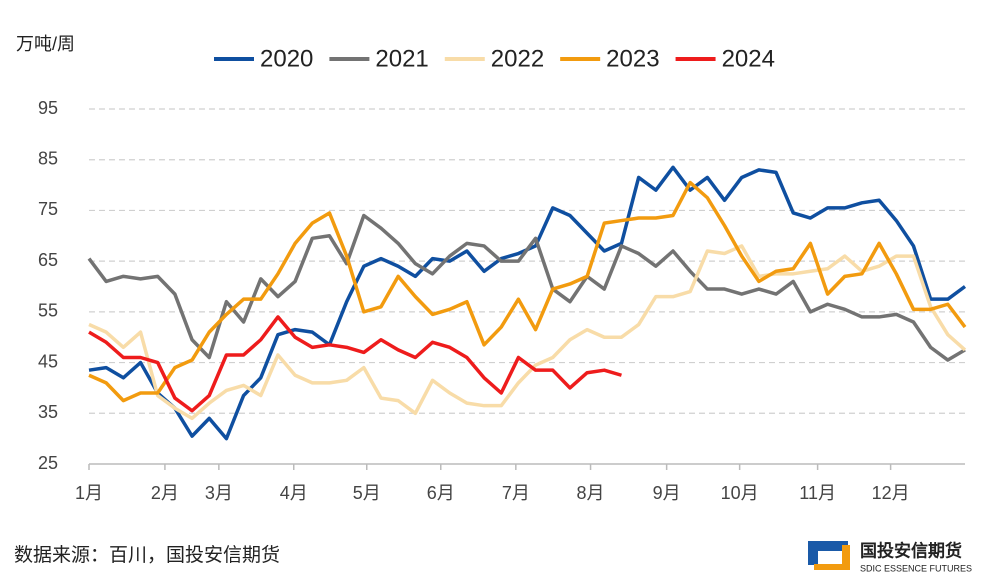 This screenshot has width=1008, height=581. What do you see at coordinates (147, 555) in the screenshot?
I see `source-note: 数据来源：百川，国投安信期货` at bounding box center [147, 555].